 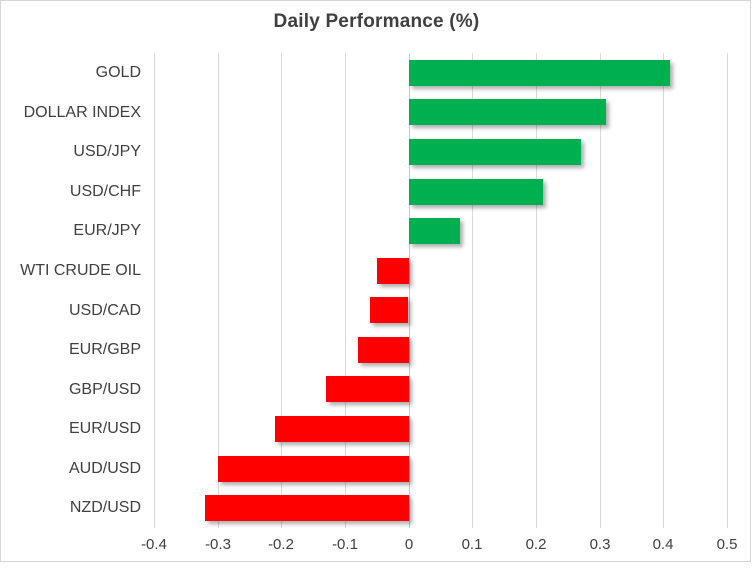 What do you see at coordinates (107, 151) in the screenshot?
I see `category-label: USD/JPY` at bounding box center [107, 151].